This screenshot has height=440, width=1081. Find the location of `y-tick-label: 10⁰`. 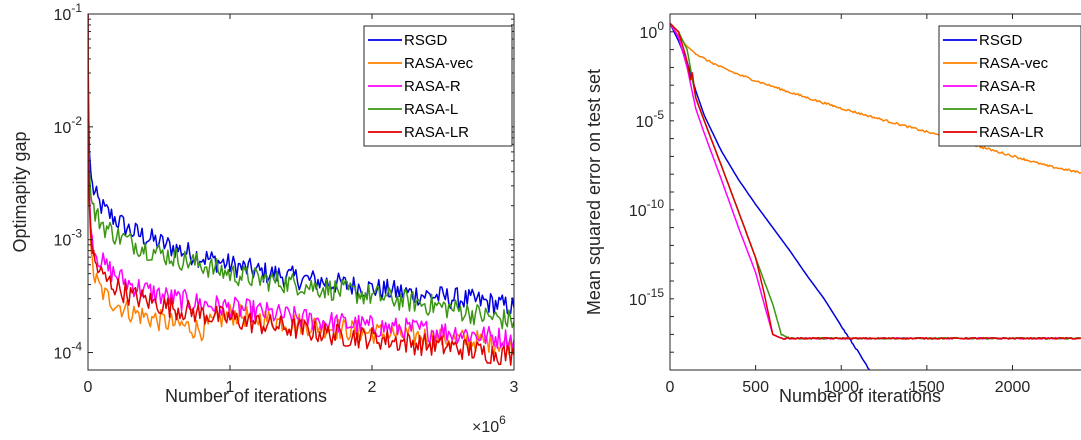

y-tick-label: 10⁰ is located at coordinates (652, 30).